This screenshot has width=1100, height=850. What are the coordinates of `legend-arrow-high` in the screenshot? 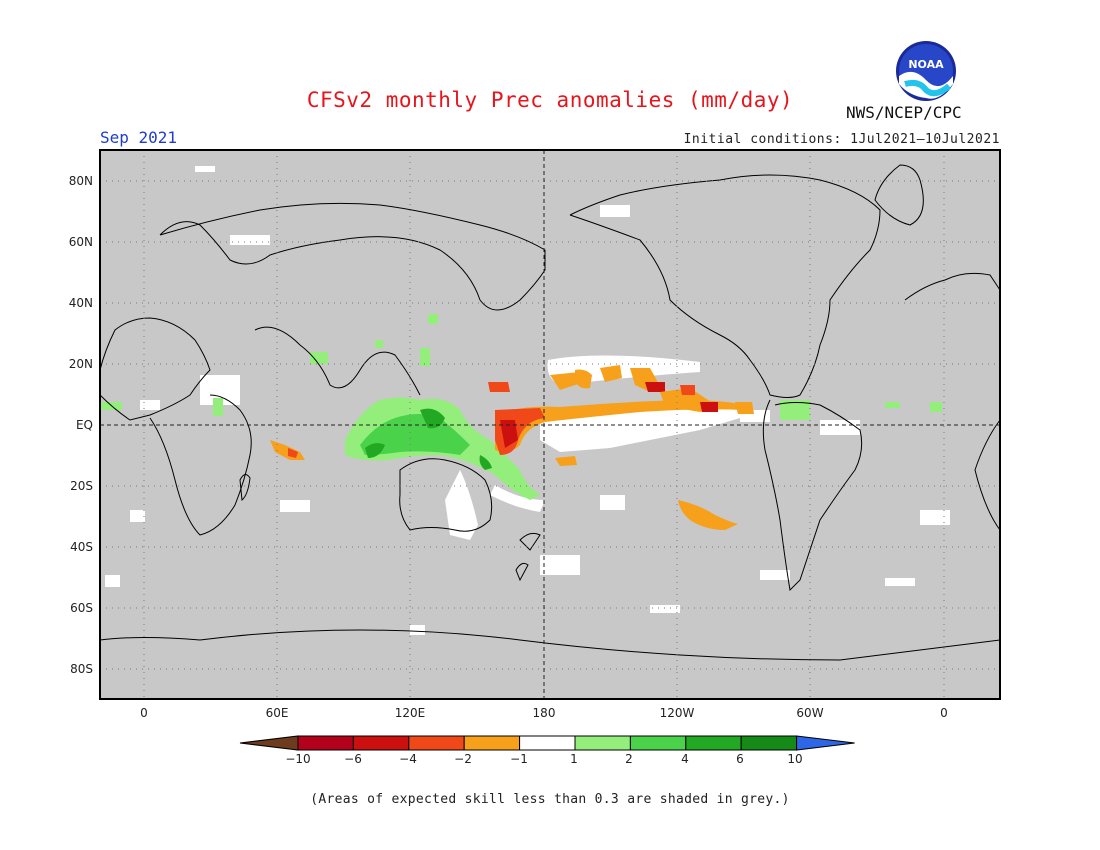 It's located at (825, 743).